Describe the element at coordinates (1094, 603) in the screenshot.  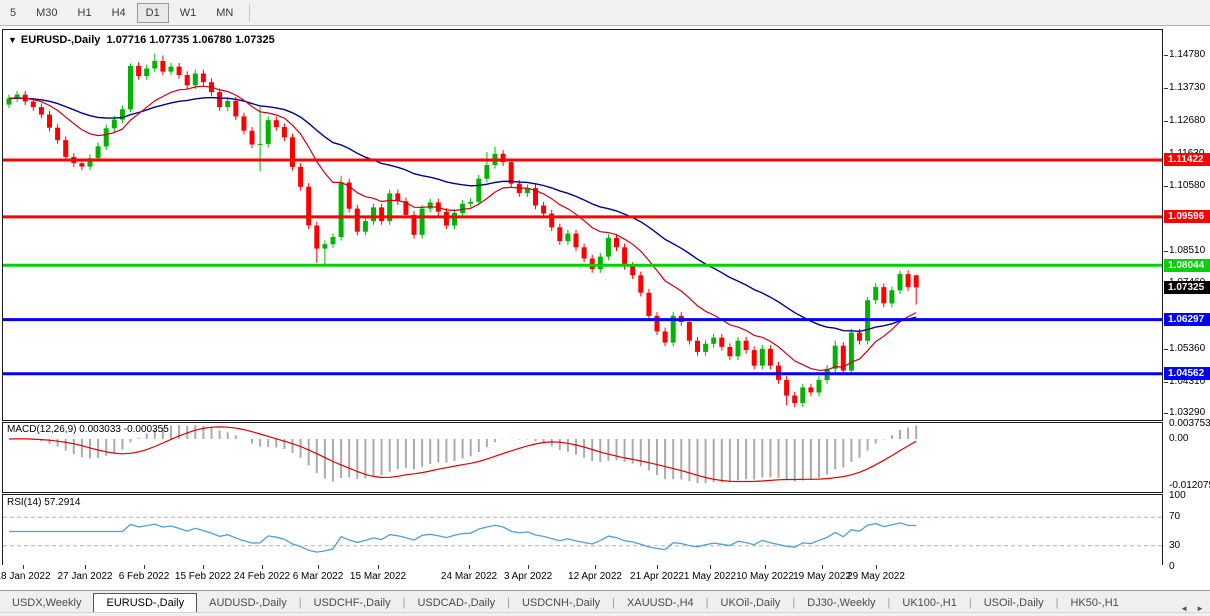
I see `chart-tab-hk50-h1: HK50-,H1` at that location.